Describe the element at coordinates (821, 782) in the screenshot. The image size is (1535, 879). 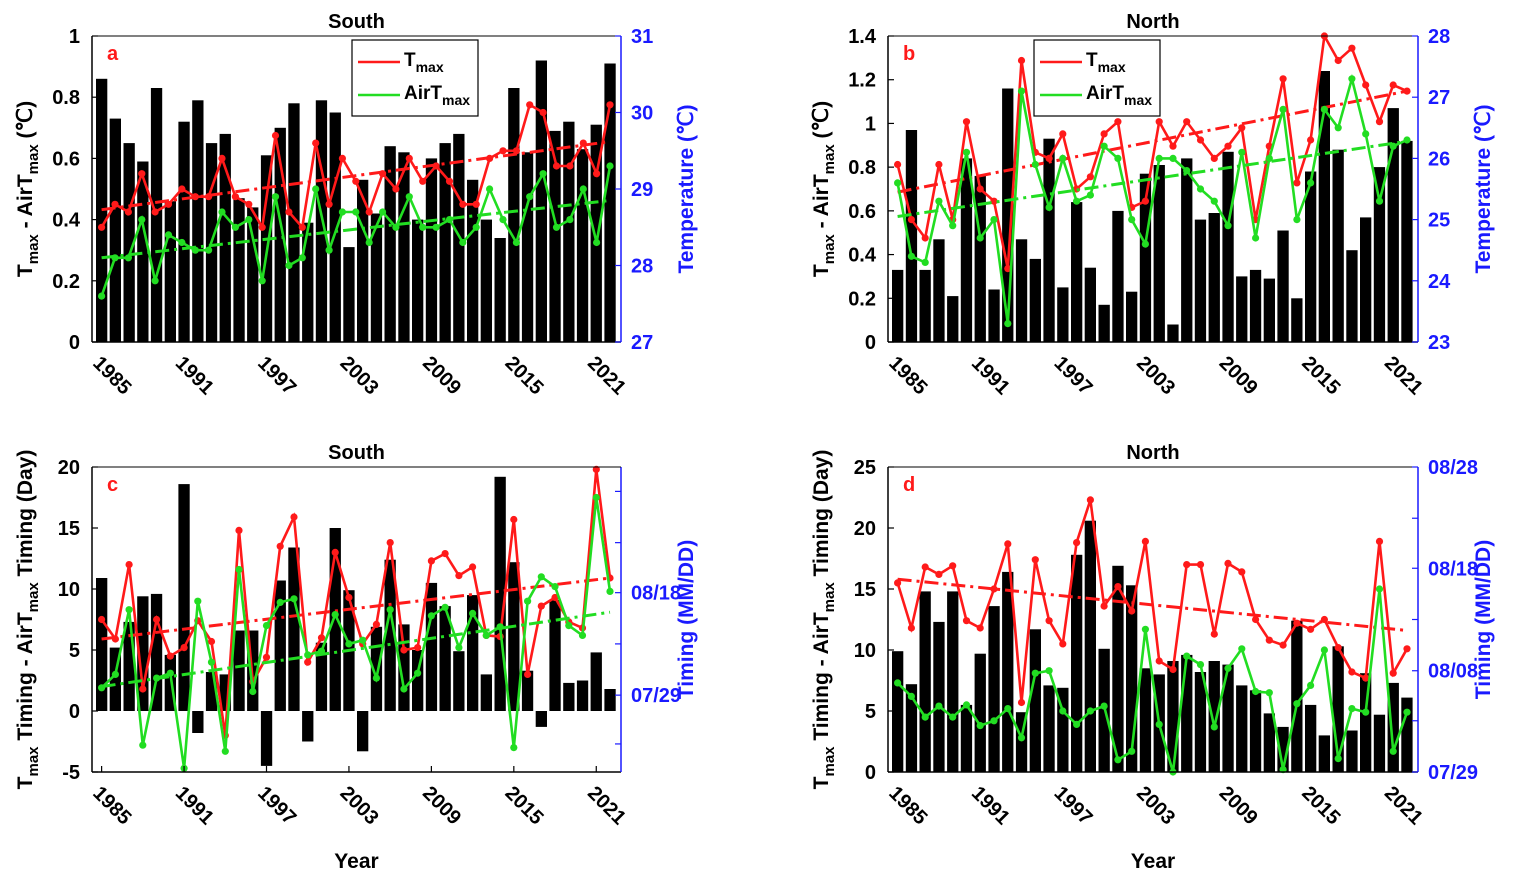
I see `left-axis-label-part: T` at that location.